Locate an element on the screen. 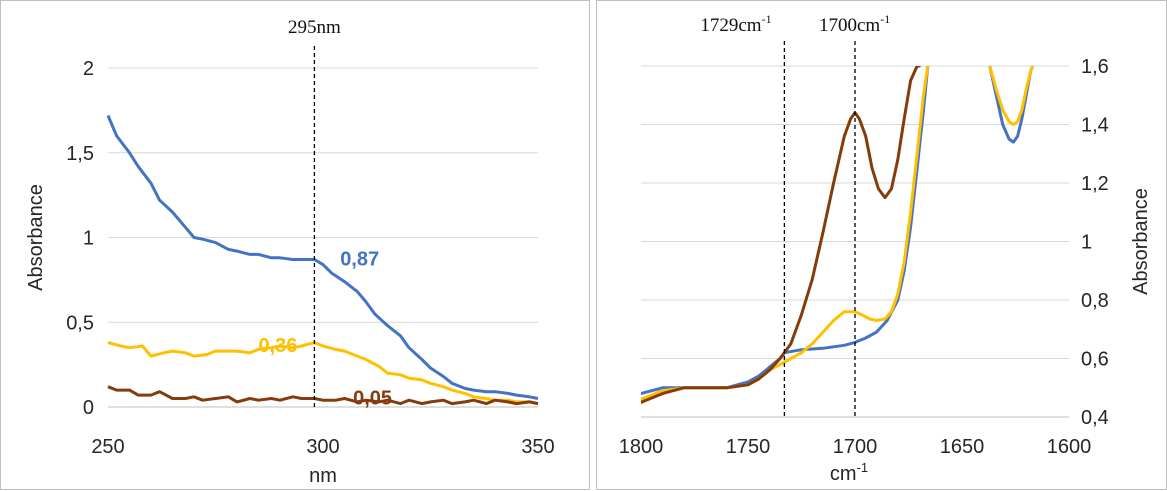 The width and height of the screenshot is (1167, 491). x-tick-label: 350 is located at coordinates (537, 447).